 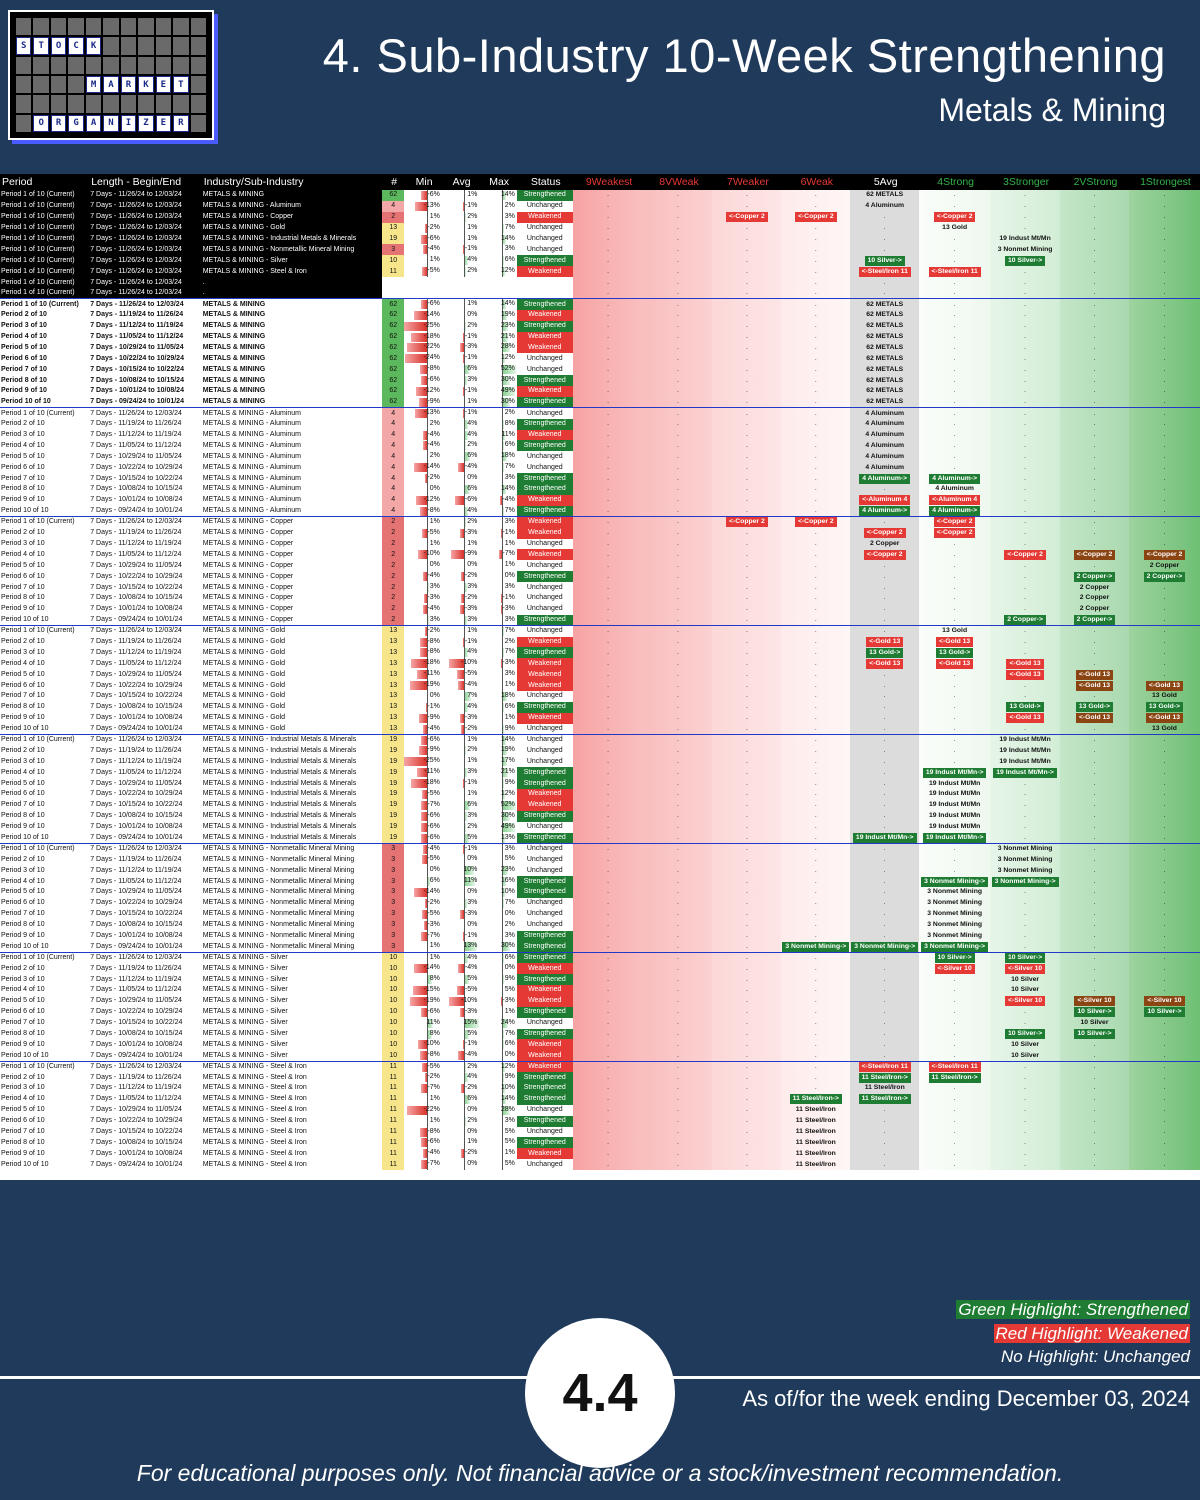 I want to click on period-cell: Period 6 of 10, so click(x=45, y=1121).